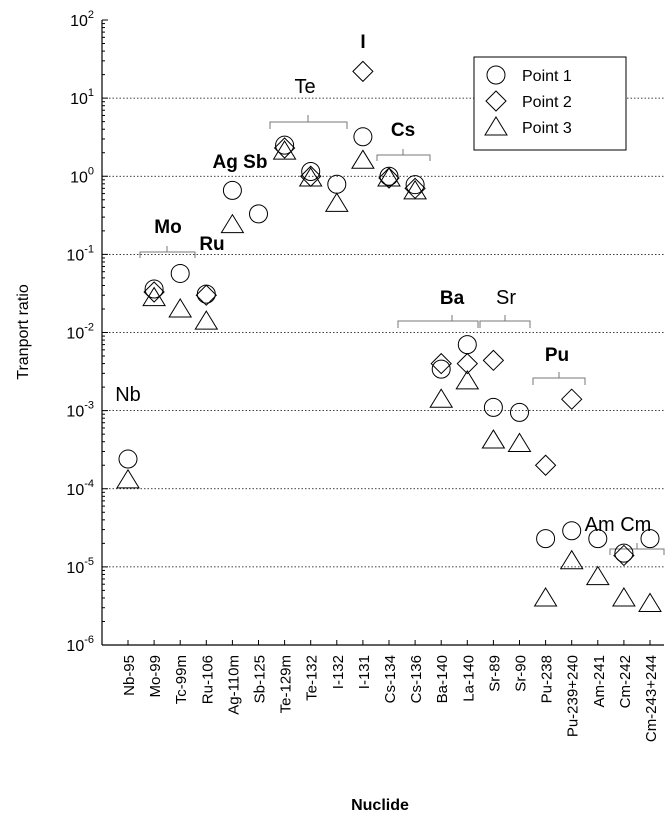  I want to click on x-tick-label: Ru-106, so click(207, 679).